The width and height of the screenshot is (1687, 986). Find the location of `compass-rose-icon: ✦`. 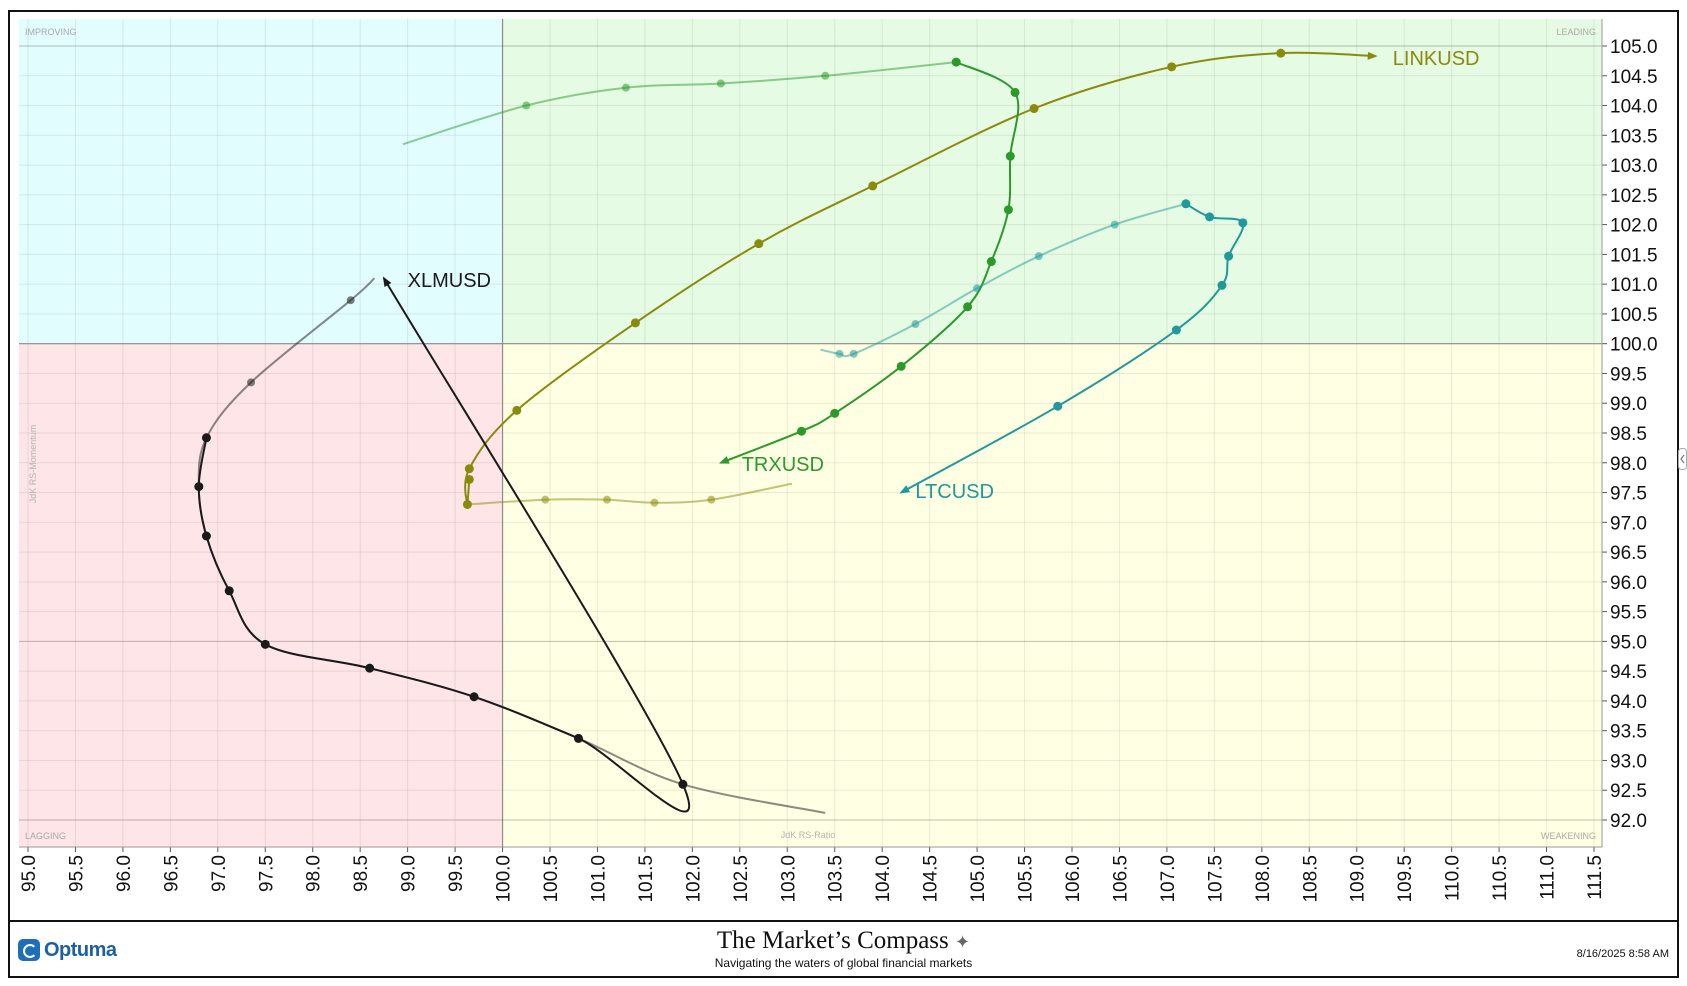

compass-rose-icon: ✦ is located at coordinates (963, 942).